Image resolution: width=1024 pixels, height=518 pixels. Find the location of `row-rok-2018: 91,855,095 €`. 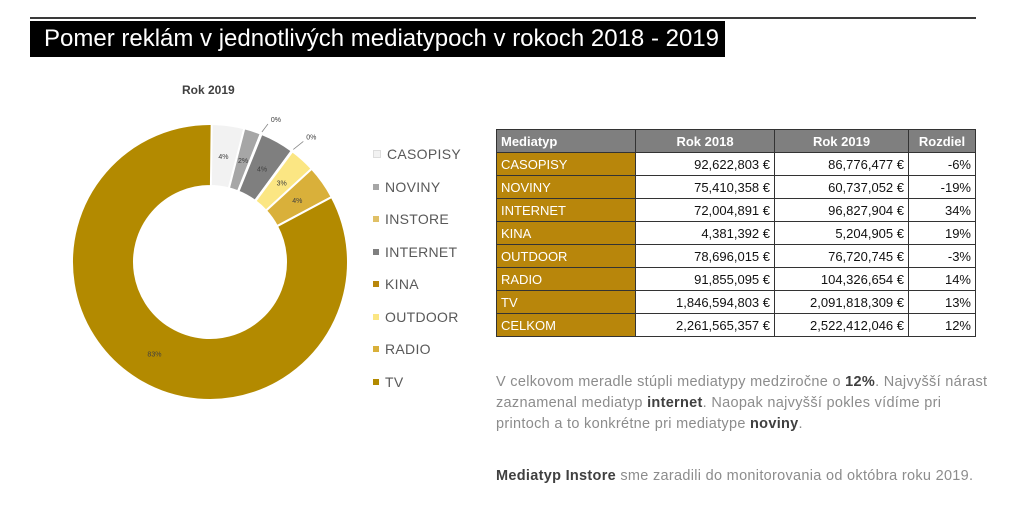

row-rok-2018: 91,855,095 € is located at coordinates (705, 279).